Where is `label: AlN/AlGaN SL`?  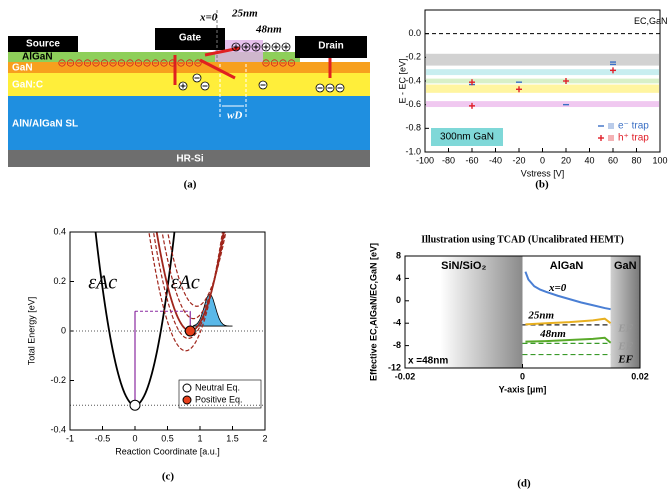 label: AlN/AlGaN SL is located at coordinates (45, 124).